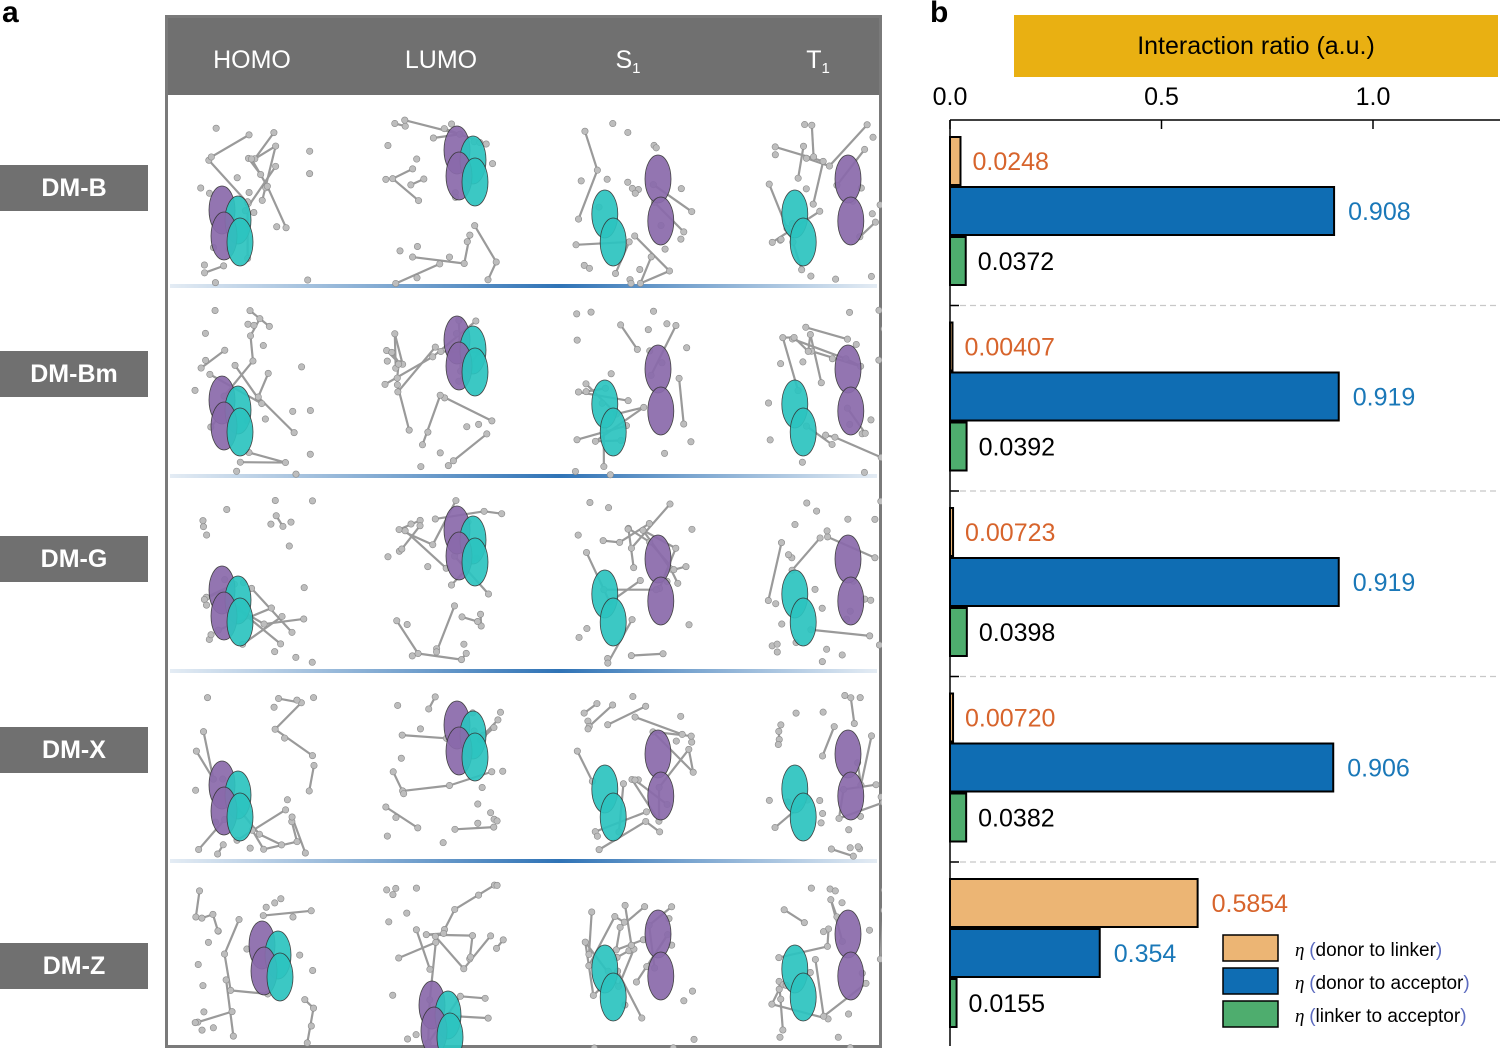  I want to click on legend-swatch, so click(1250, 948).